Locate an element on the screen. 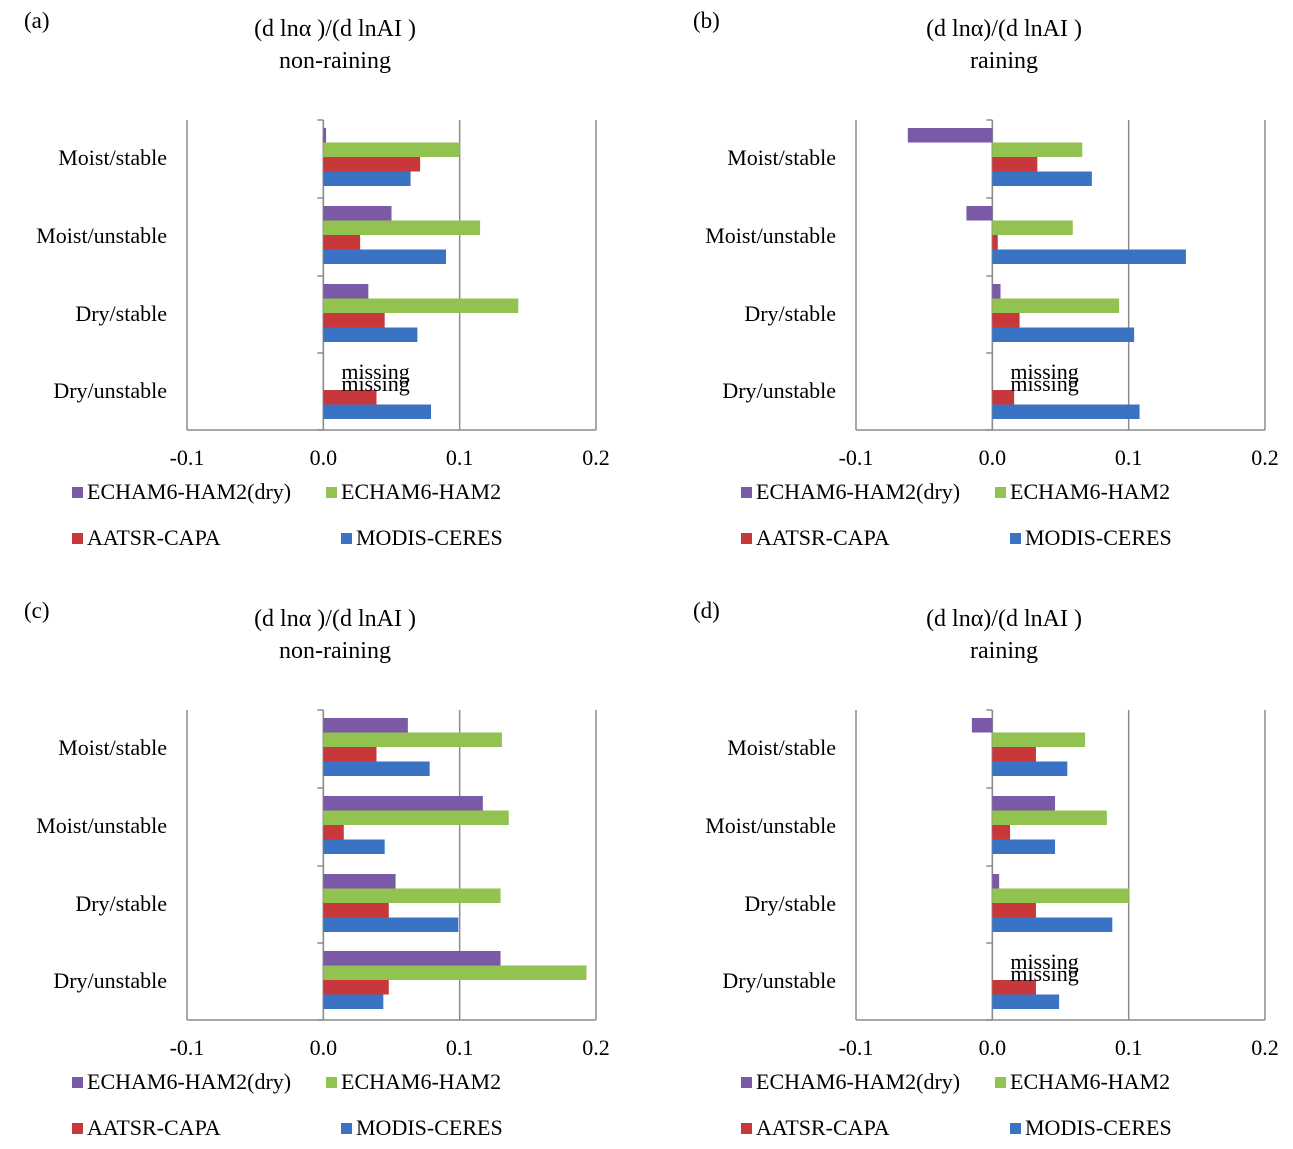 Image resolution: width=1293 pixels, height=1149 pixels. bar-echam6-ham2-dry-unstable is located at coordinates (455, 972).